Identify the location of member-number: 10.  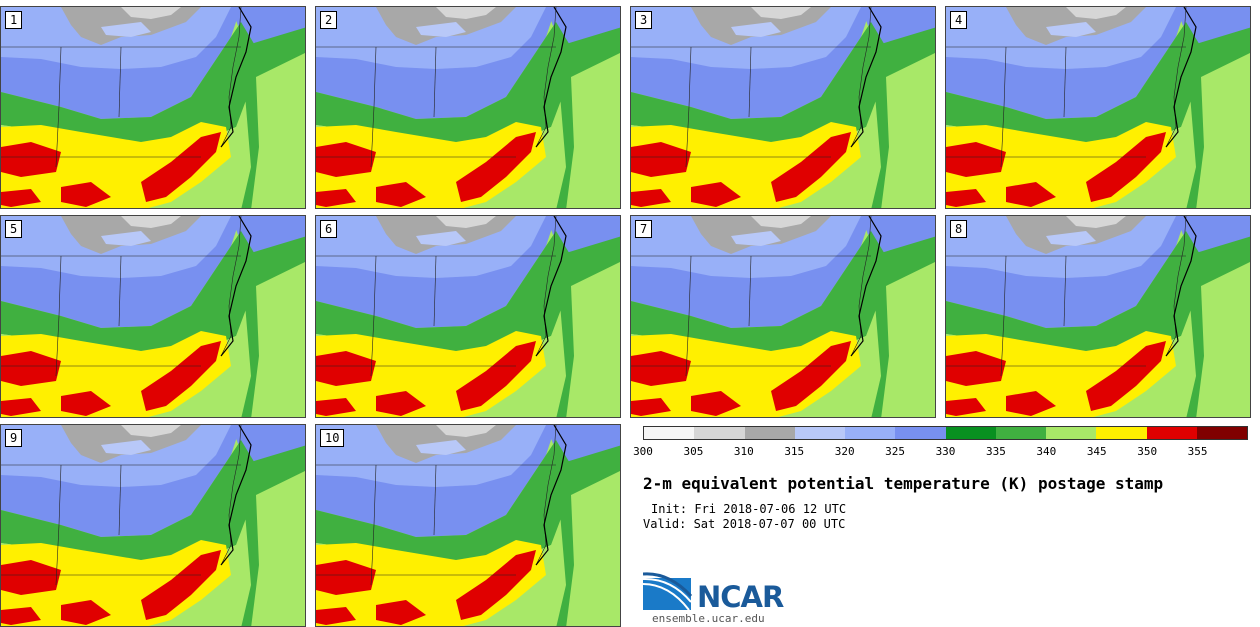
(332, 438).